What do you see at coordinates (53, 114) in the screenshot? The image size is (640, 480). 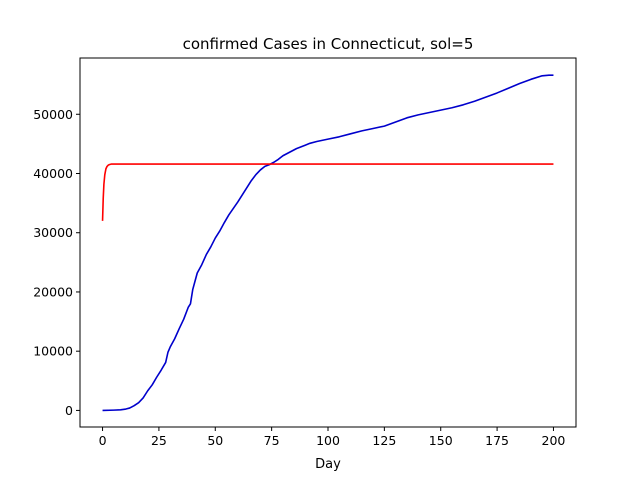 I see `y-tick-label: 50000` at bounding box center [53, 114].